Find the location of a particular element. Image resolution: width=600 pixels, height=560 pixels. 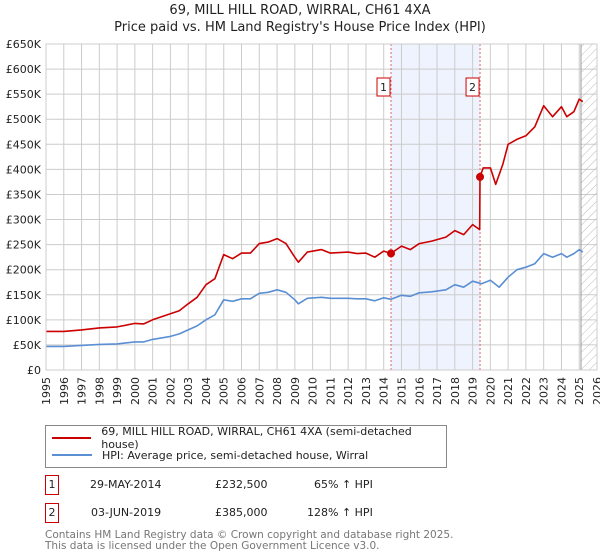

sale-marker-label: 1 is located at coordinates (383, 87).